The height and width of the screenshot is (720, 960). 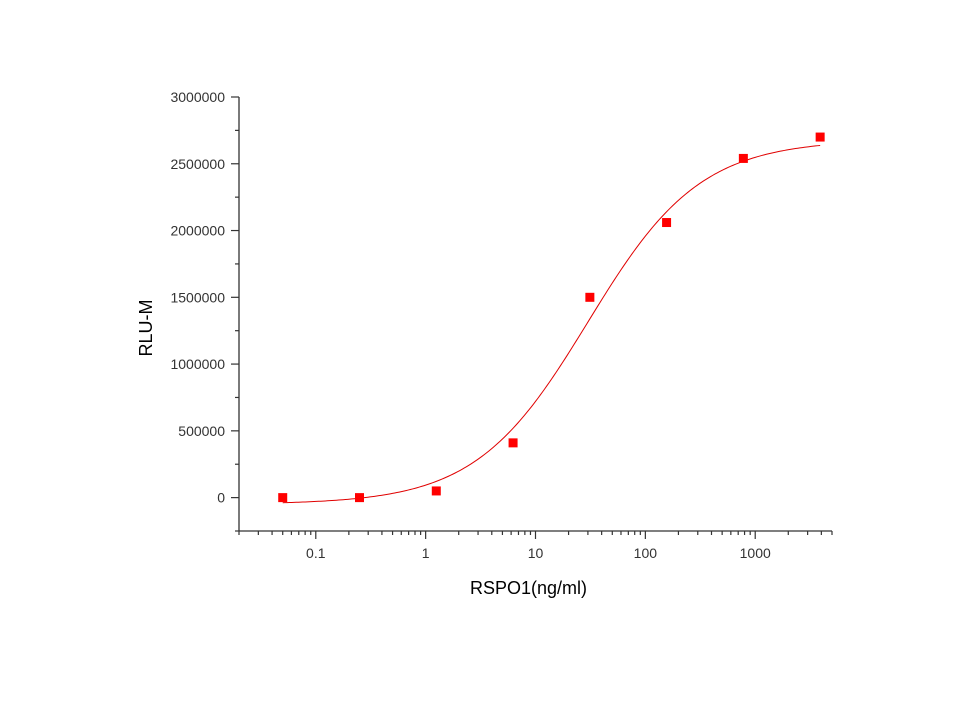 I want to click on y-axis-title: RLU-M, so click(x=146, y=328).